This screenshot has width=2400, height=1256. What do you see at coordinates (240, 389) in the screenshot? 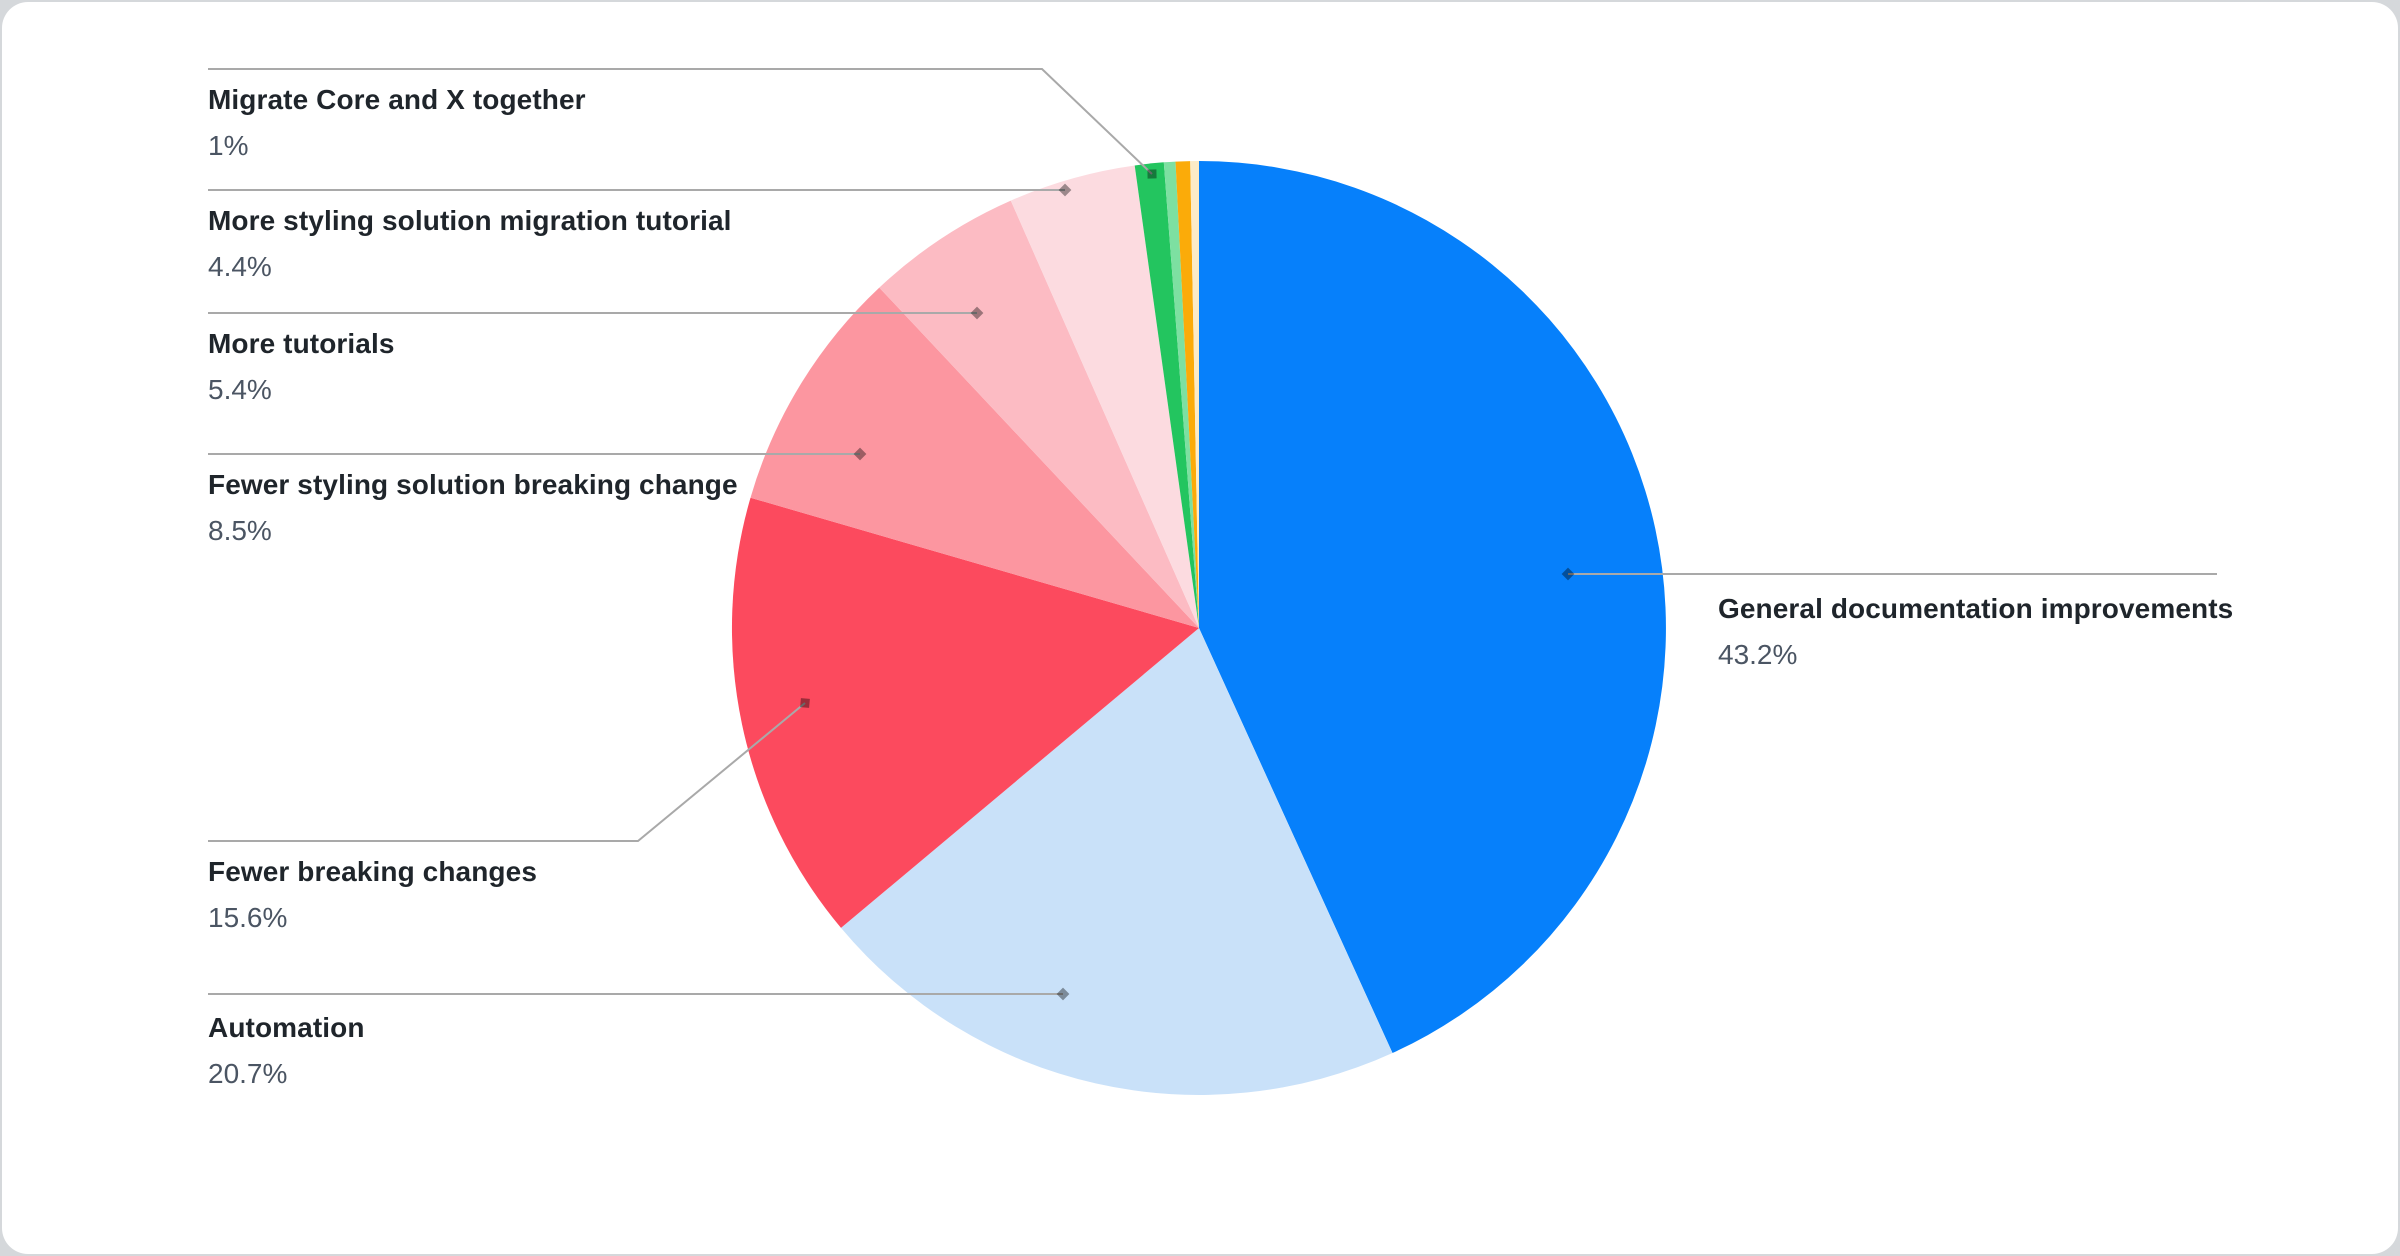
I see `slice-value: 5.4%` at bounding box center [240, 389].